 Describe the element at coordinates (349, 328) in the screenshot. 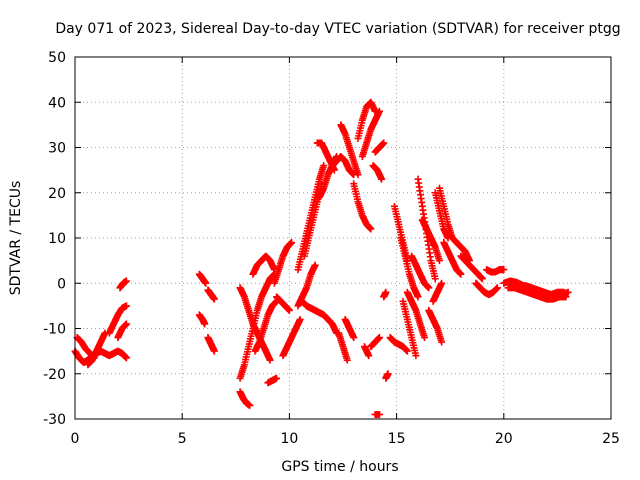

I see `series-arc-ai` at that location.